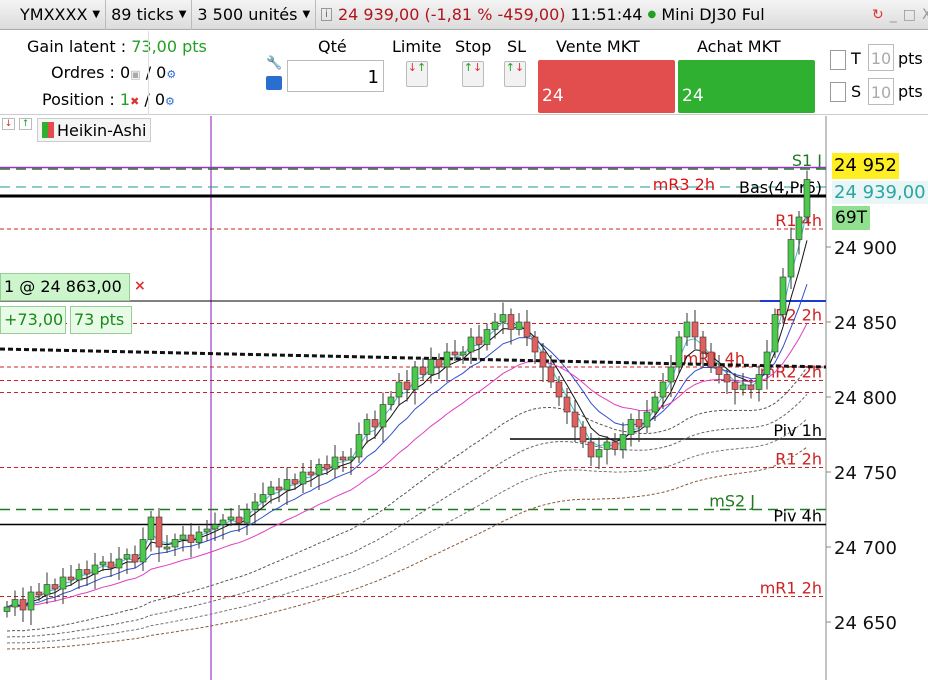 The image size is (928, 680). I want to click on refresh-icon: ↻, so click(878, 15).